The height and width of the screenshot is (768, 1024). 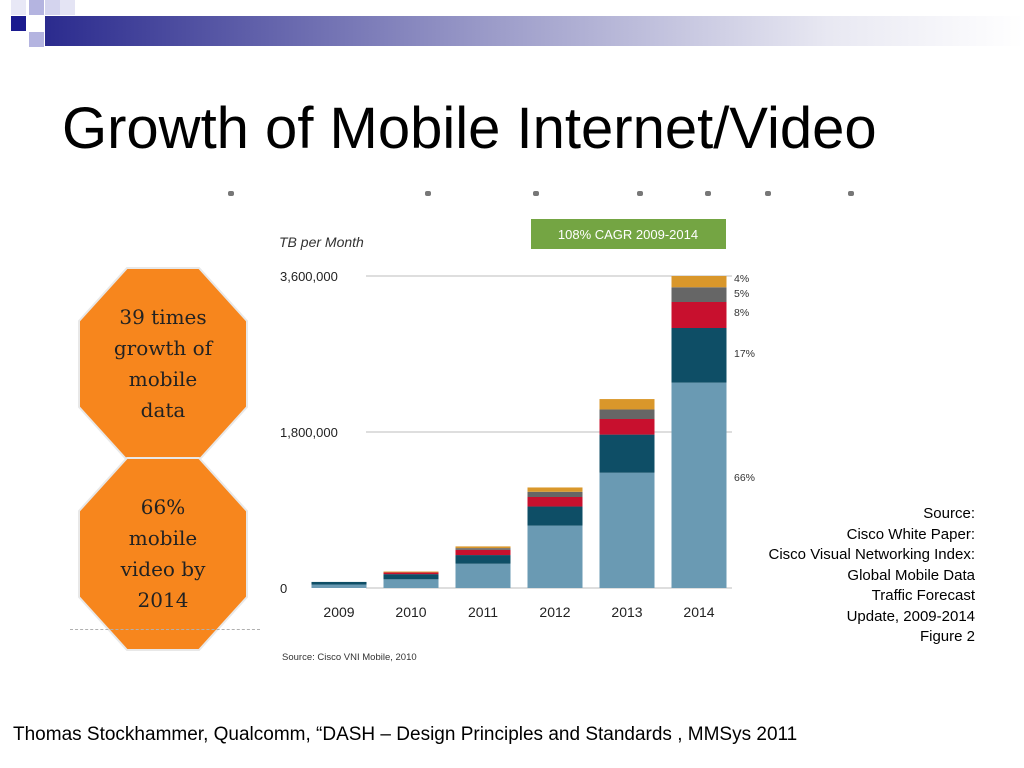 I want to click on percent-annotation: 66%, so click(x=744, y=478).